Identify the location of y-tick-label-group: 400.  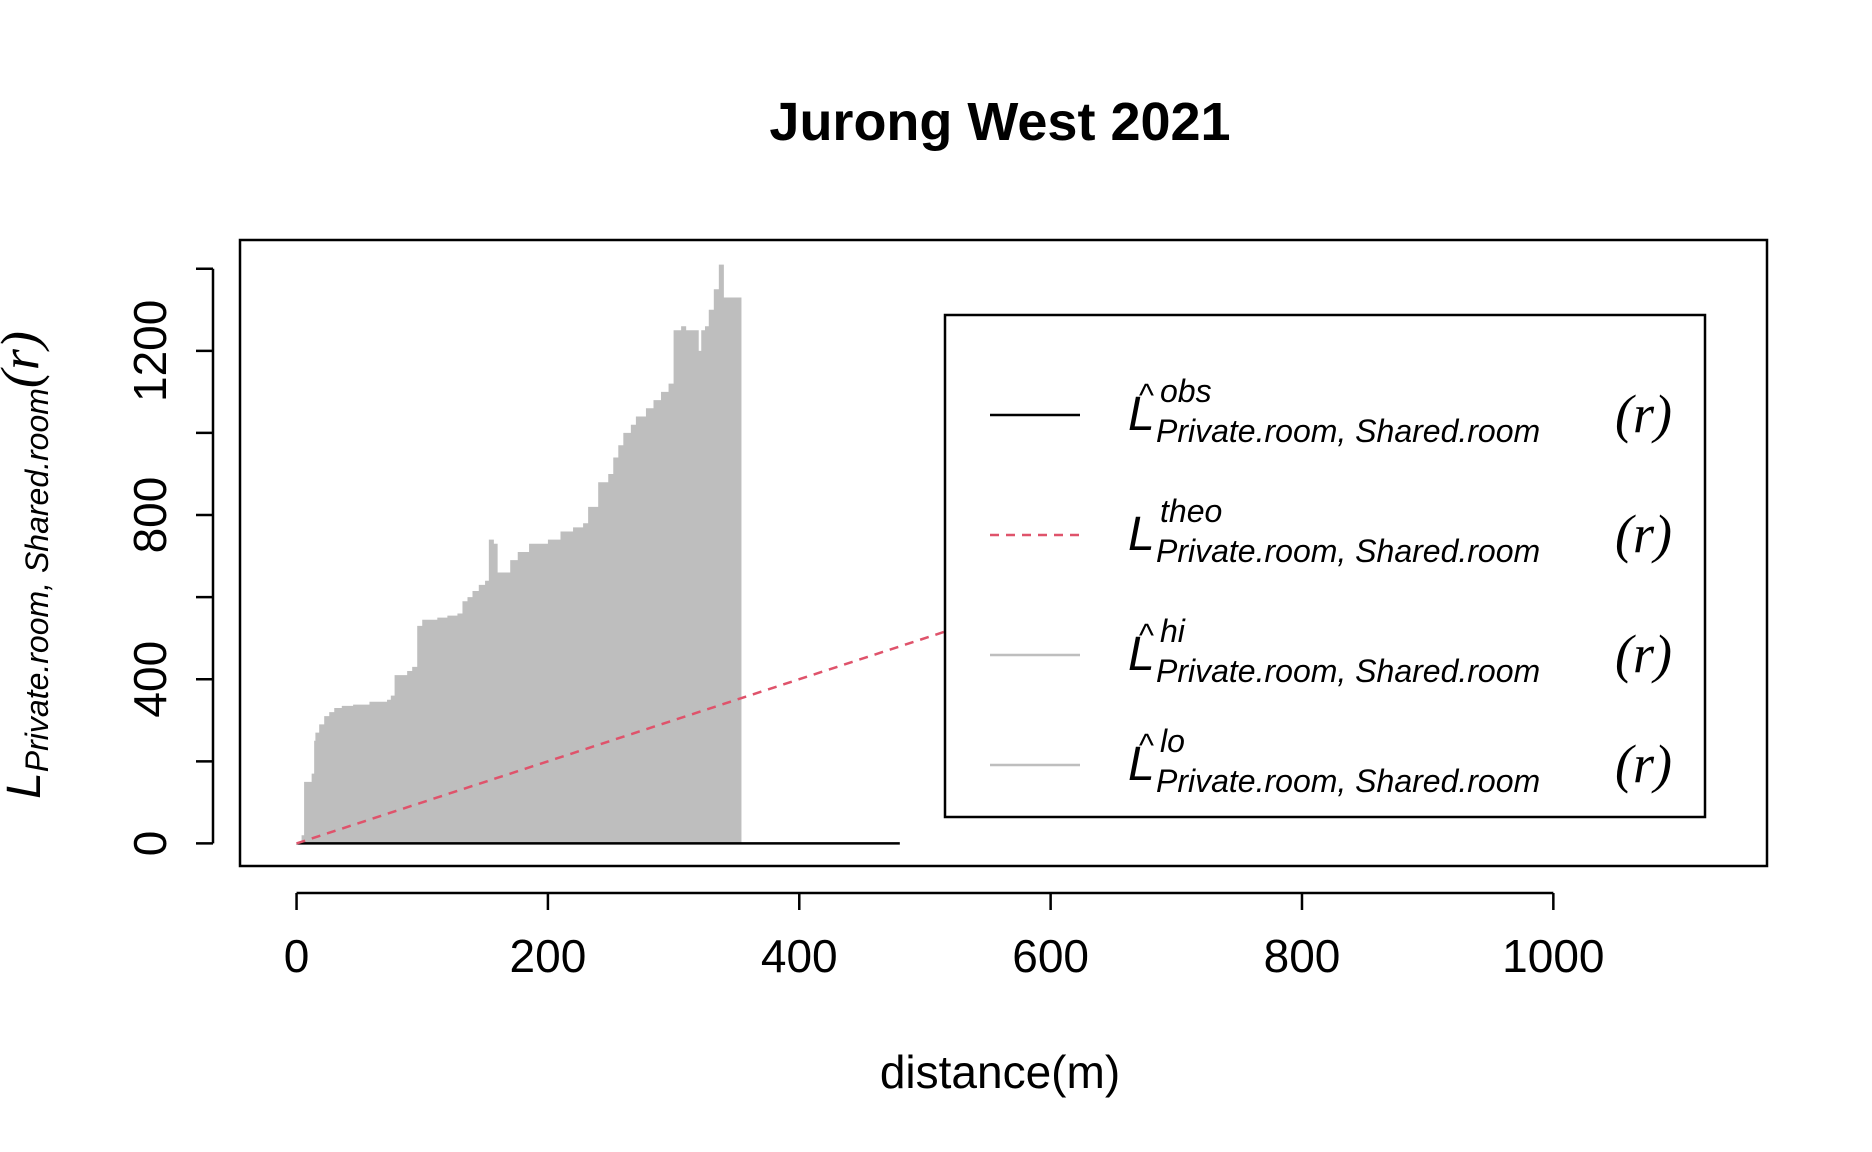
(150, 679).